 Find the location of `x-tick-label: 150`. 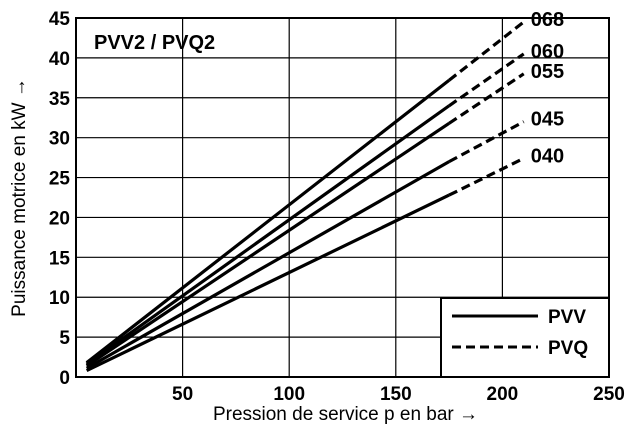

x-tick-label: 150 is located at coordinates (396, 394).